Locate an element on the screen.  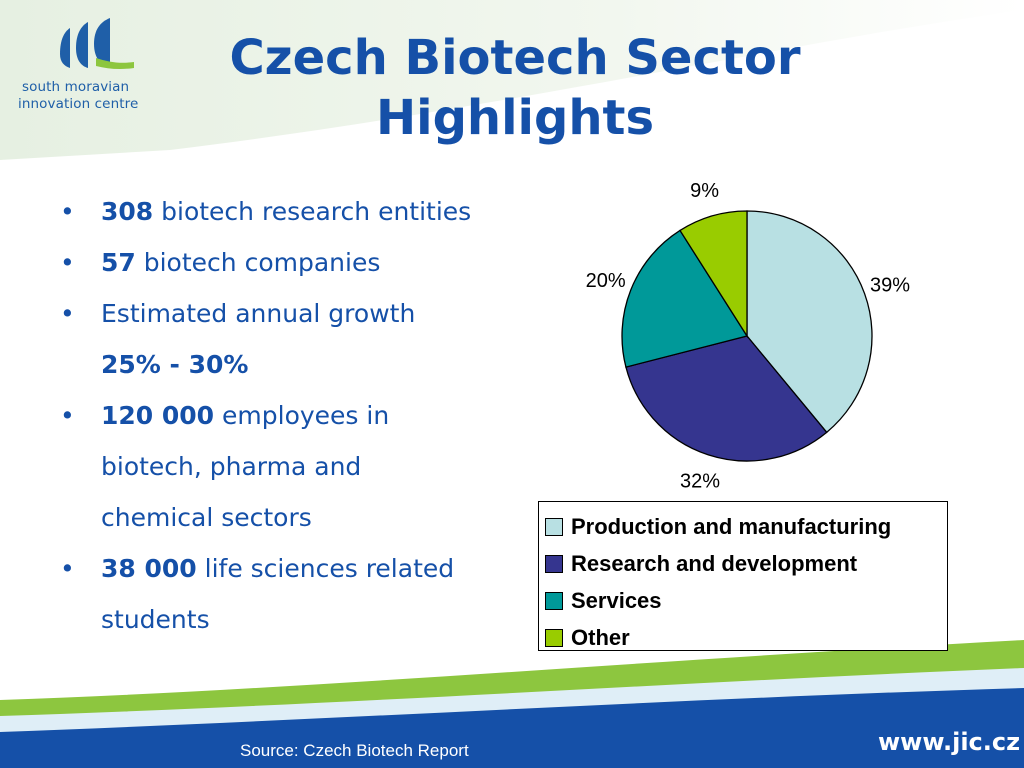
slide-title: Czech Biotech Sector Highlights is located at coordinates (515, 88).